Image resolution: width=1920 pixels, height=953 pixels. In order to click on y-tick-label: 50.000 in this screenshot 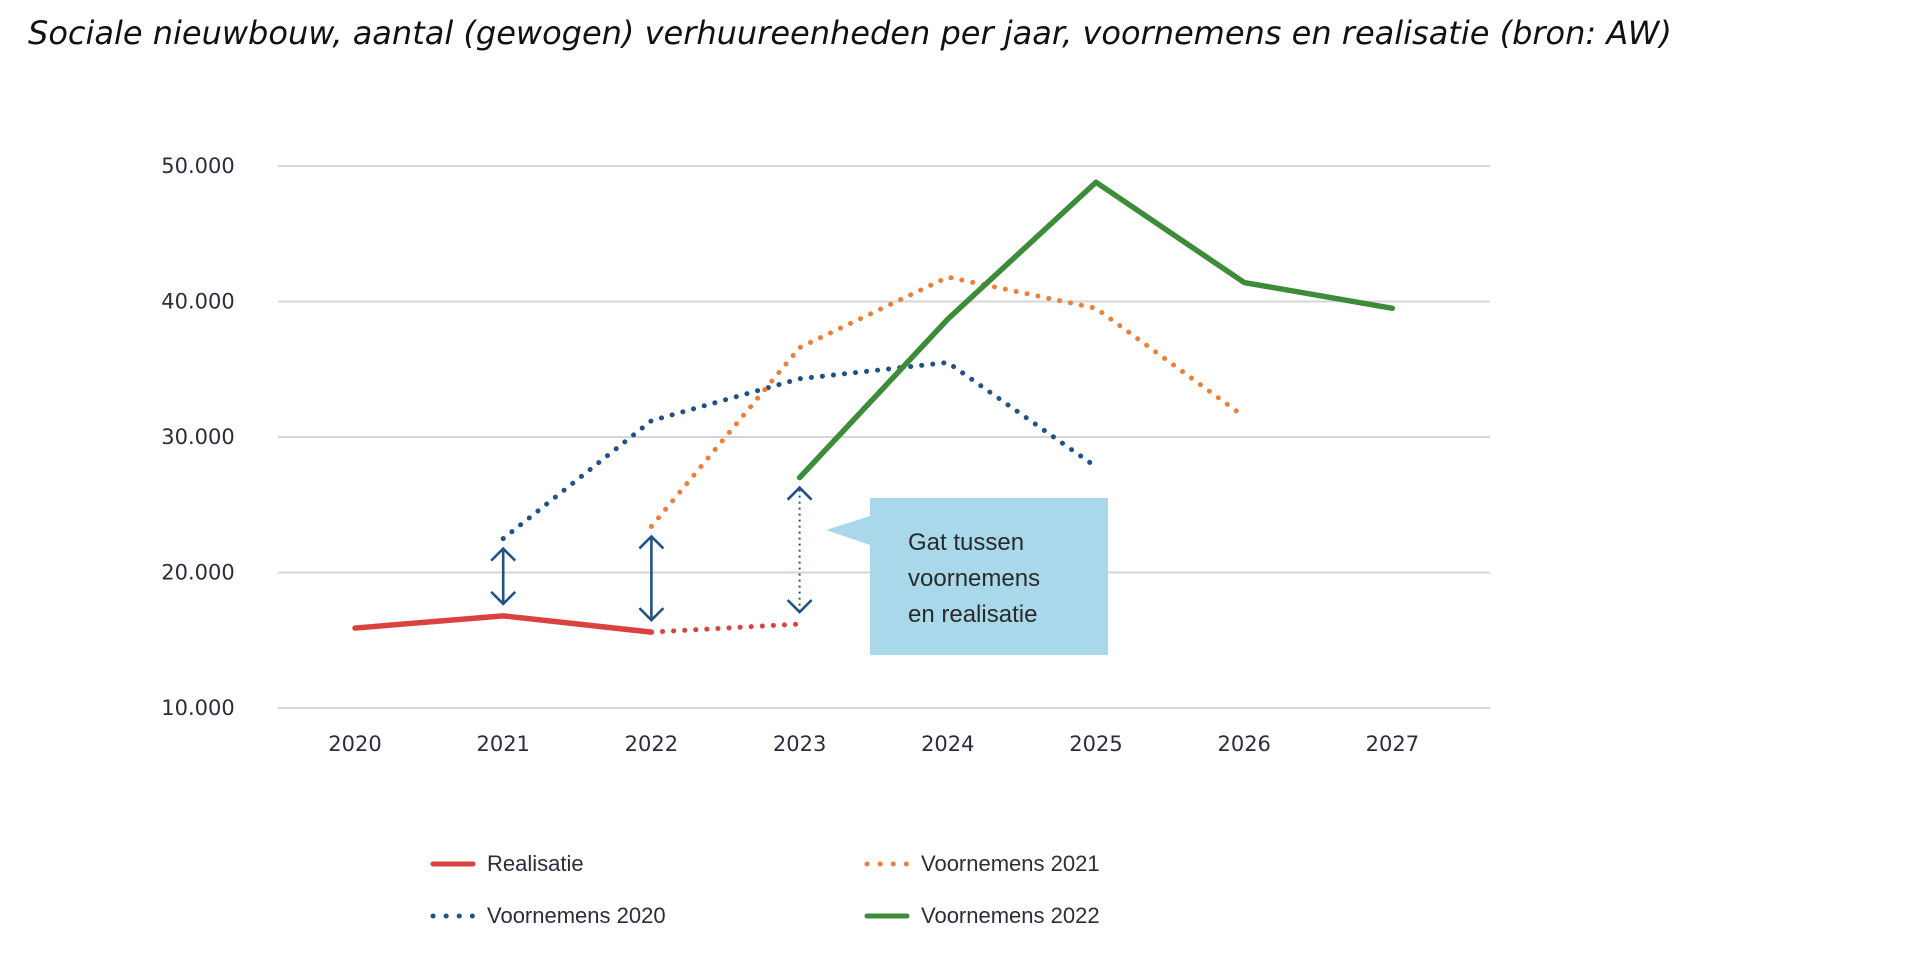, I will do `click(197, 166)`.